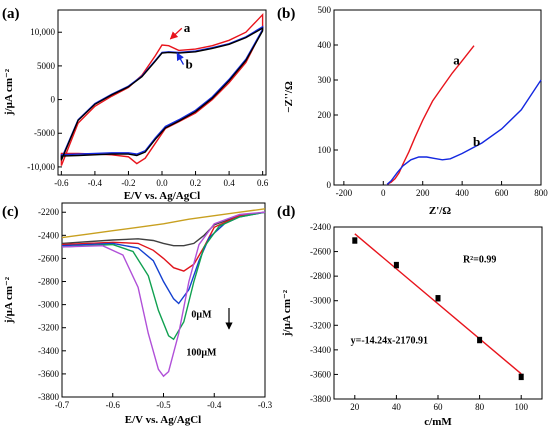 The width and height of the screenshot is (550, 434). I want to click on panel-b-y-tick-label: 300, so click(325, 80).